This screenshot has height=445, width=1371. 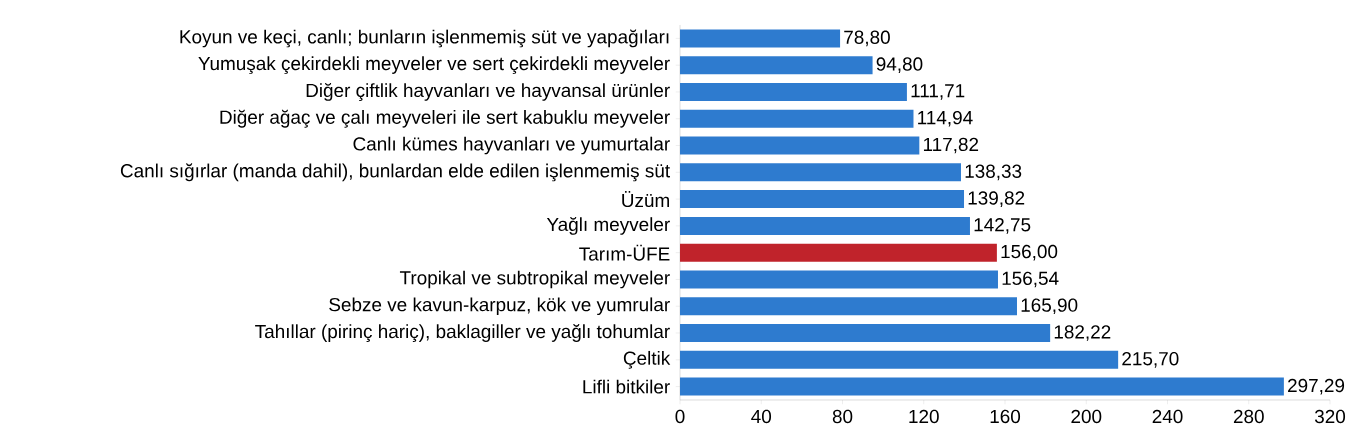 What do you see at coordinates (945, 118) in the screenshot?
I see `data-label: 114,94` at bounding box center [945, 118].